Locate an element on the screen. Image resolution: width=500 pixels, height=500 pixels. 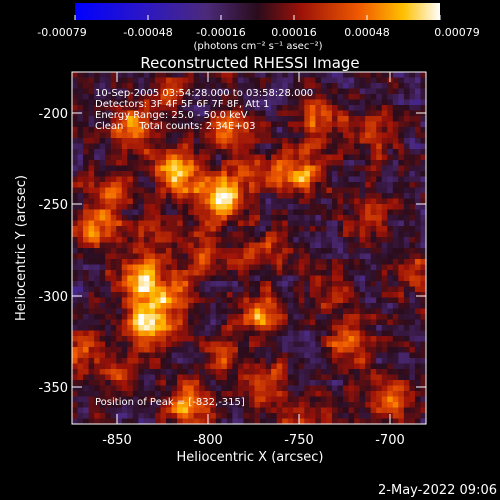
colorbar-tick-label-2: -0.00016 is located at coordinates (220, 32).